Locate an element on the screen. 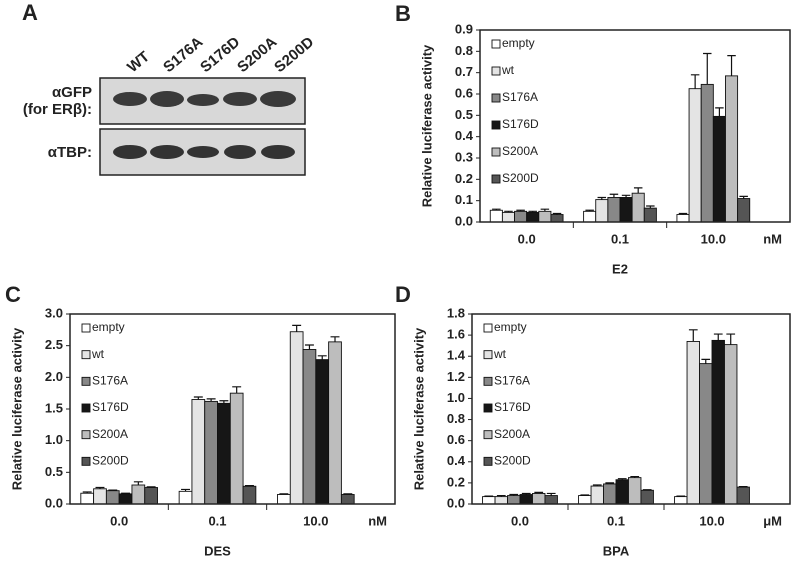 The height and width of the screenshot is (562, 800). y-tick-label: 0.8 is located at coordinates (464, 50).